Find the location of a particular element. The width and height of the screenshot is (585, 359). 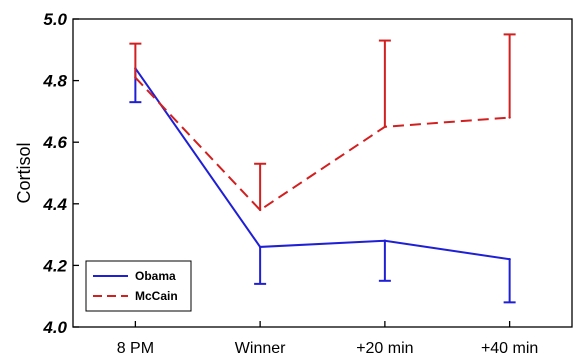

legend-label: Obama is located at coordinates (155, 276).